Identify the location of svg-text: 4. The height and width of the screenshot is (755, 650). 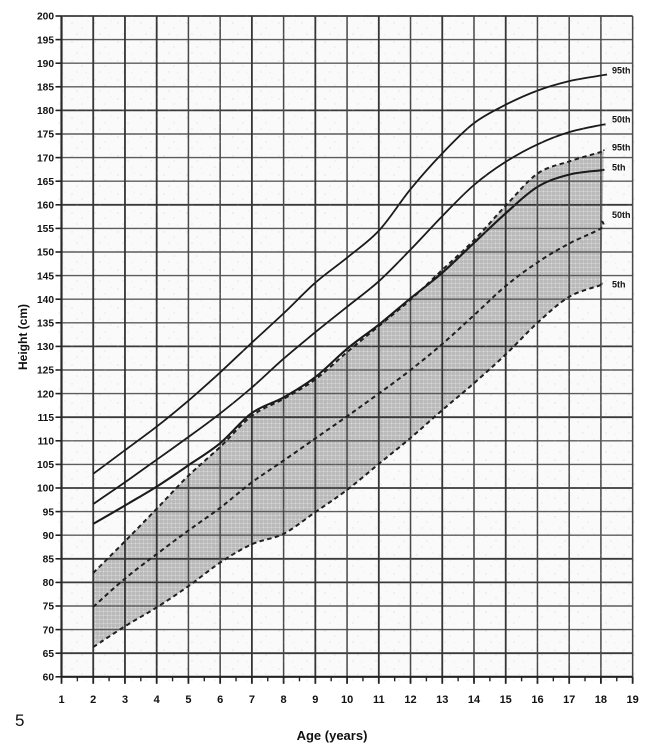
(157, 700).